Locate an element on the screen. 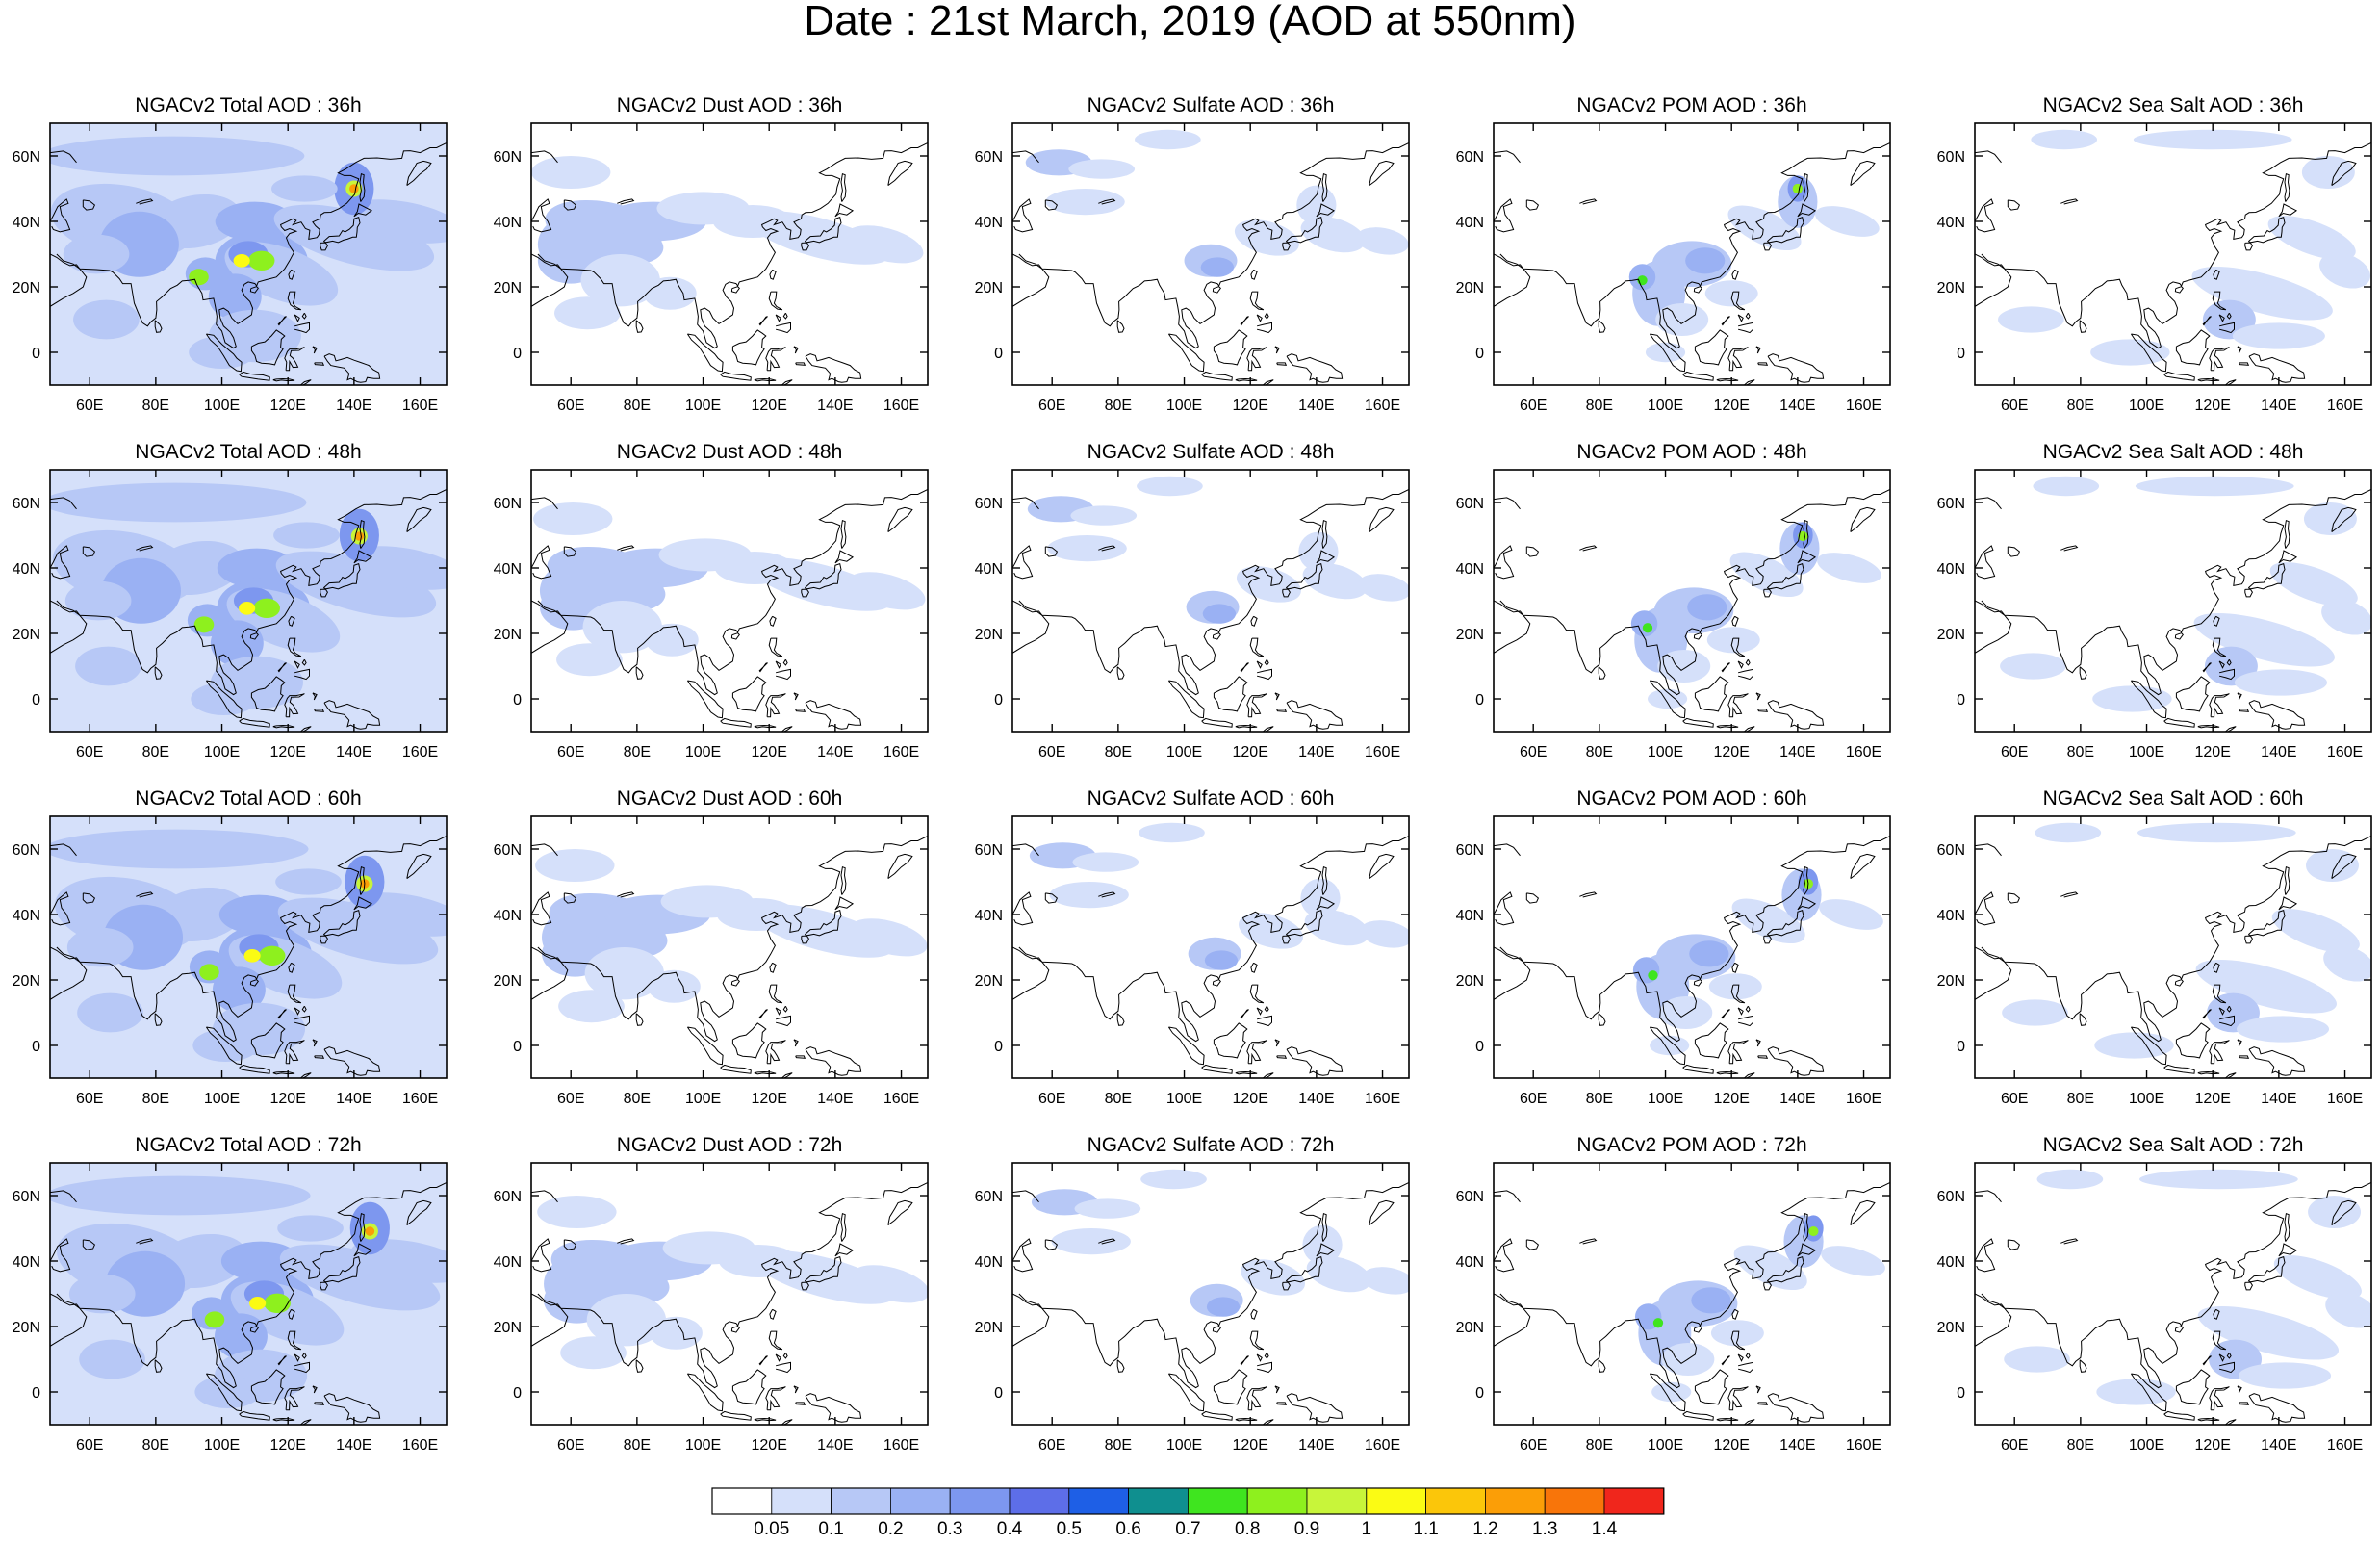 This screenshot has width=2380, height=1546. panel-title: NGACv2 Sulfate AOD : 72h is located at coordinates (1211, 1145).